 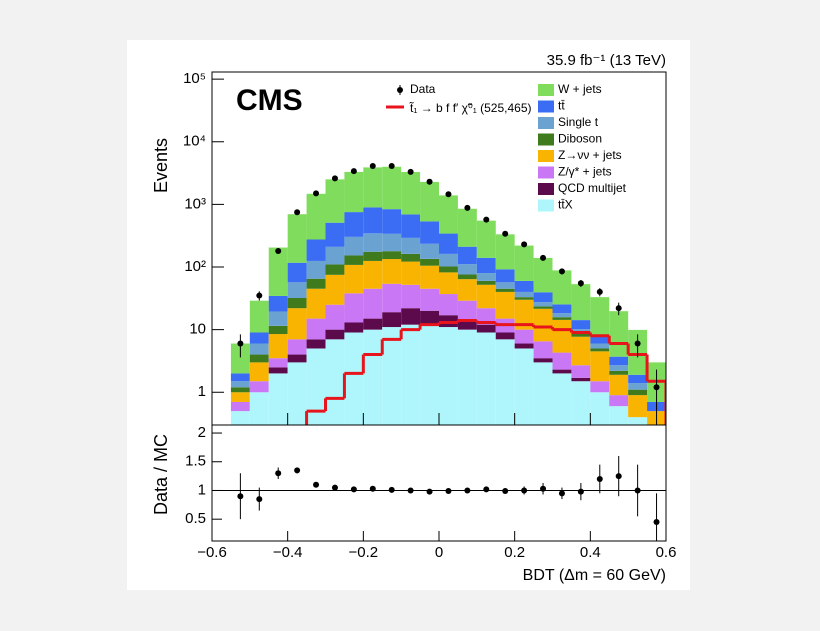 What do you see at coordinates (195, 266) in the screenshot?
I see `y-tick-label: 10²` at bounding box center [195, 266].